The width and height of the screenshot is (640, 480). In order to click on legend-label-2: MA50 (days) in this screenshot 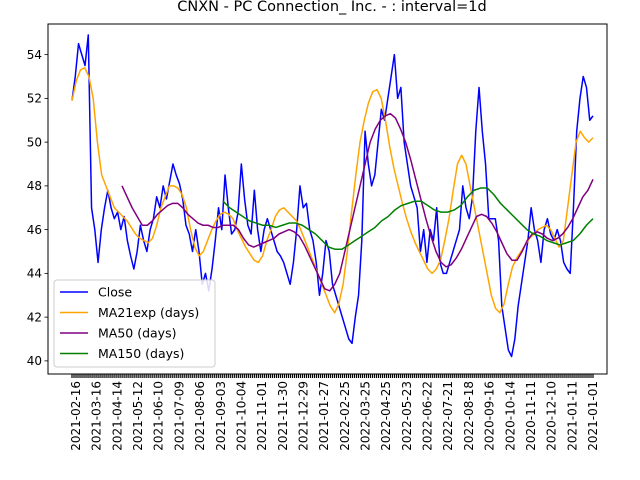, I will do `click(137, 333)`.